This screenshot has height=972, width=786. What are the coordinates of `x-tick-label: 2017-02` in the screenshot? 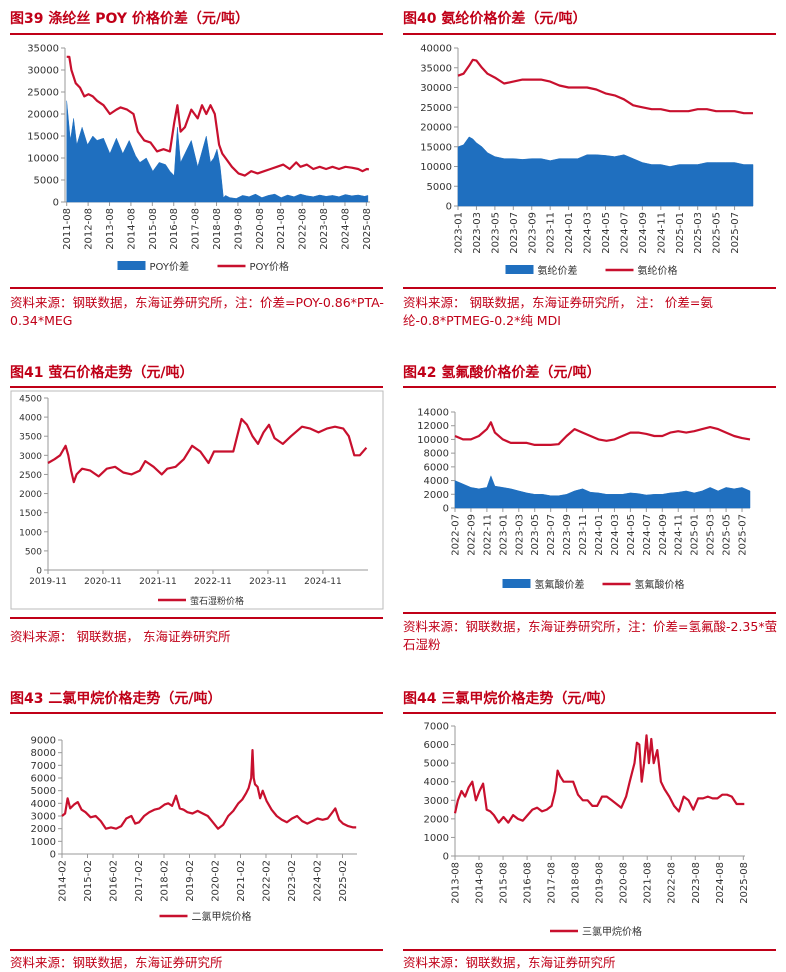 It's located at (139, 881).